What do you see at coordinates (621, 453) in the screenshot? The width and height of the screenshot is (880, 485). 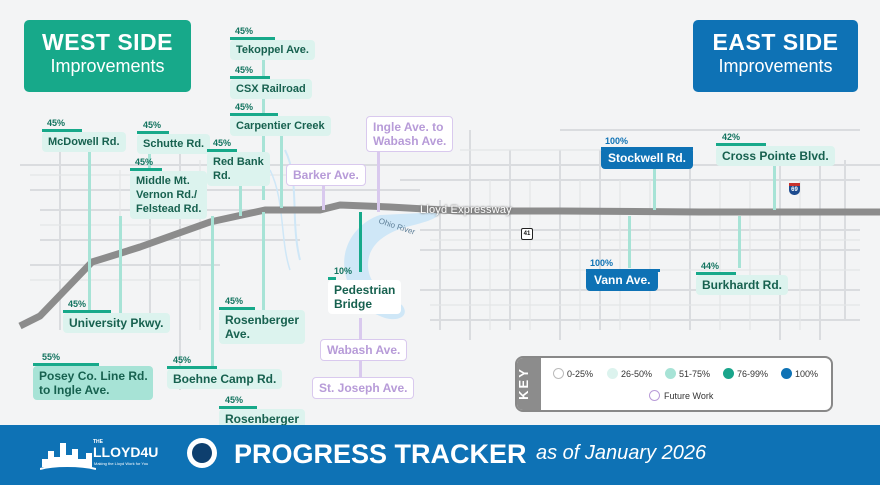 I see `progress-tracker-date: as of January 2026` at bounding box center [621, 453].